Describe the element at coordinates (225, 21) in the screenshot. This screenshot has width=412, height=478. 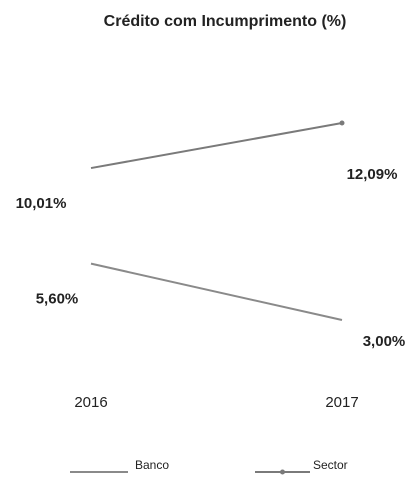
I see `chart-title: Crédito com Incumprimento (%)` at that location.